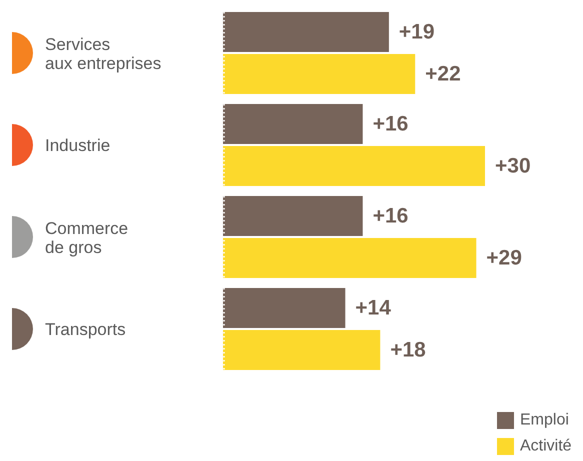 This screenshot has height=461, width=583. I want to click on data-label: +18, so click(408, 350).